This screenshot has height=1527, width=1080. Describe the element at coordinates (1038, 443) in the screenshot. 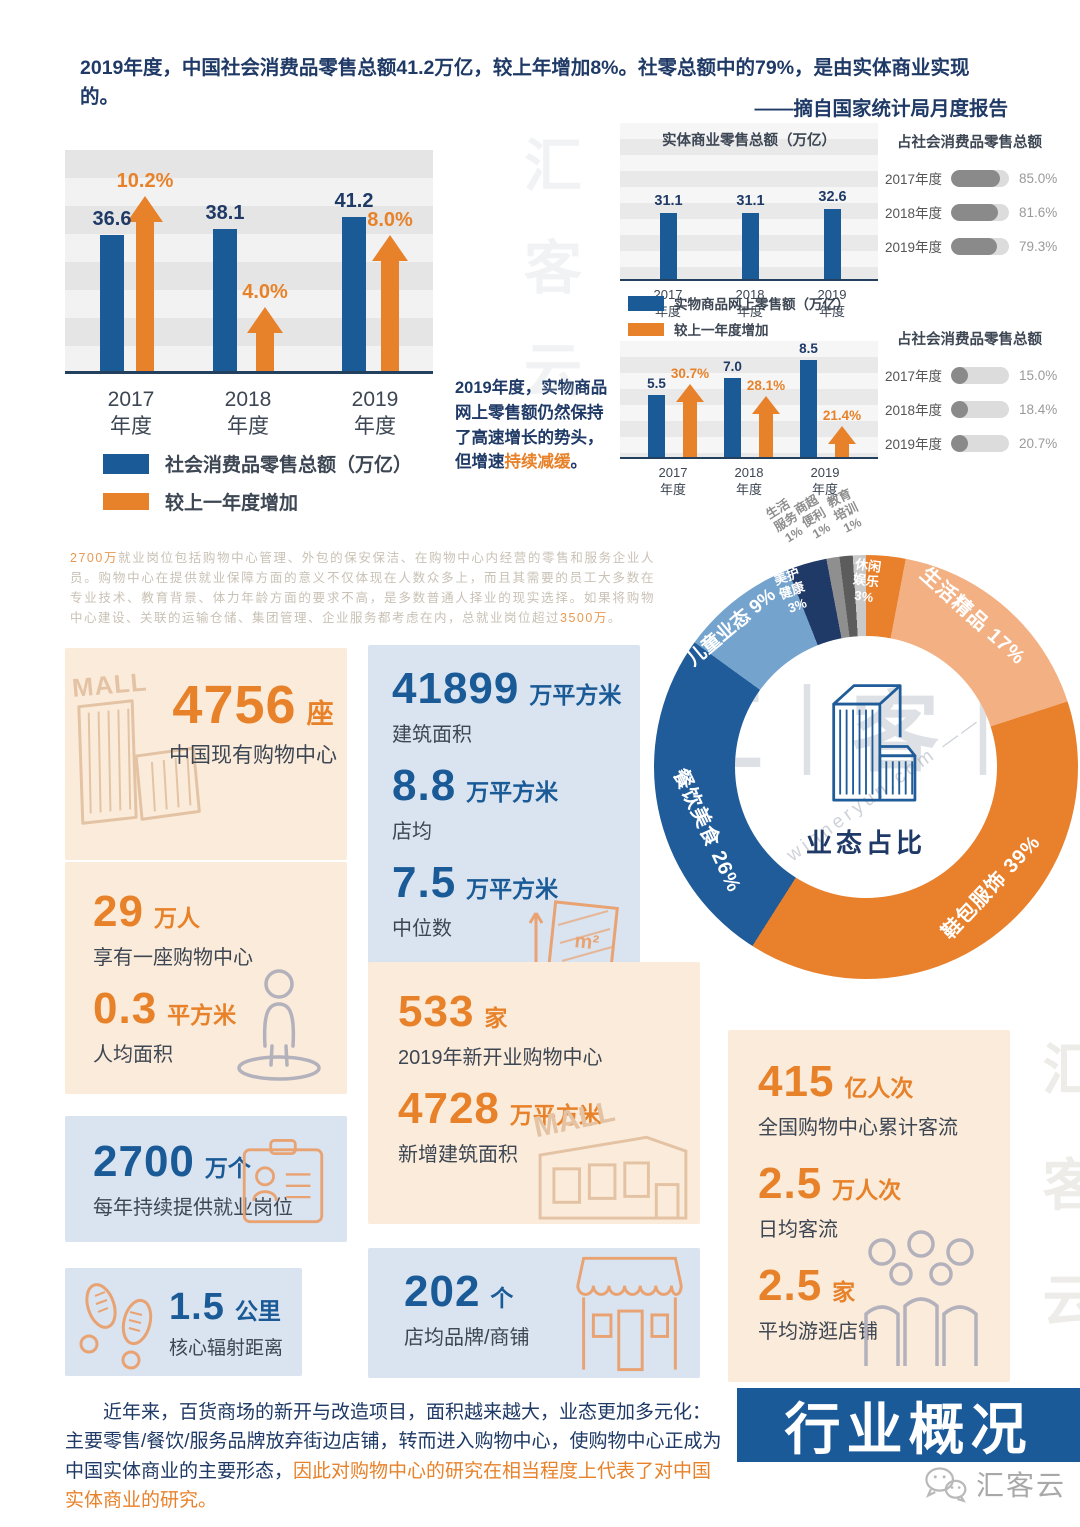

I see `share-value: 20.7%` at that location.